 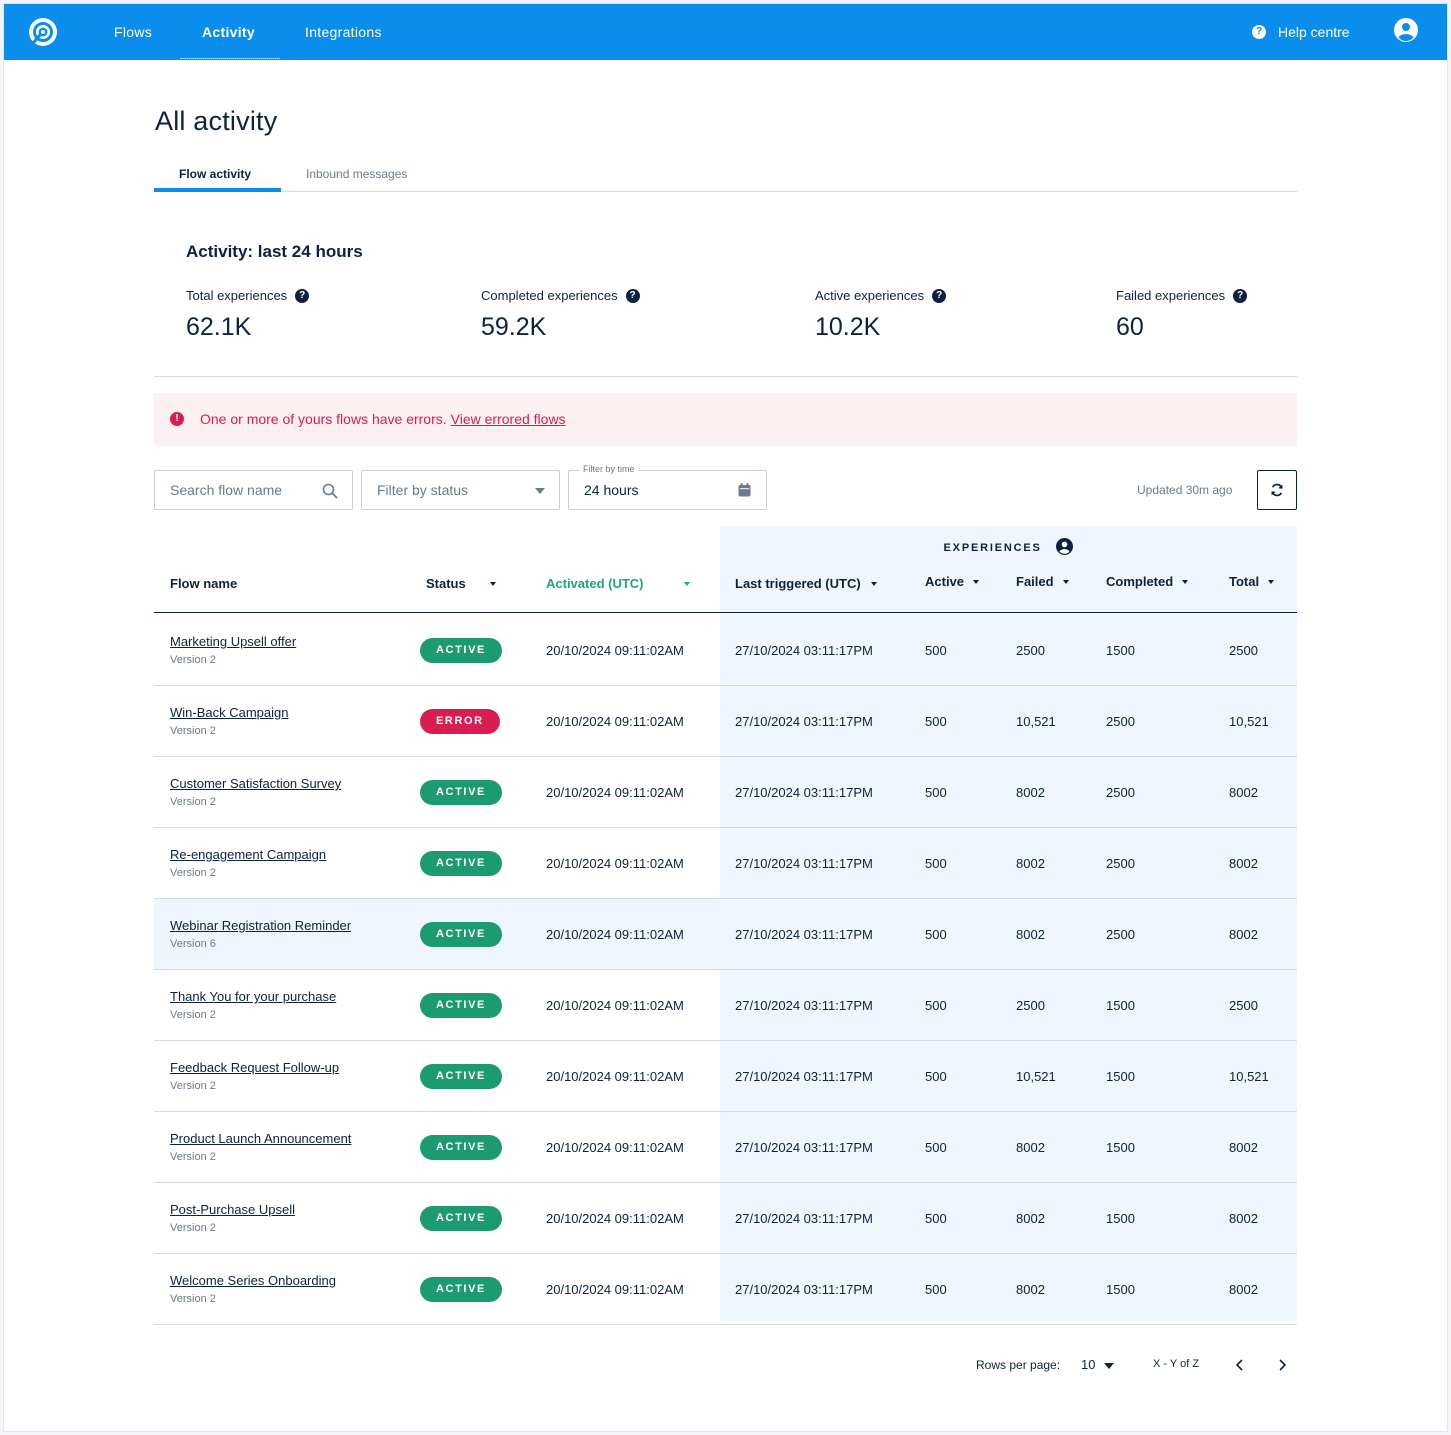 What do you see at coordinates (1406, 30) in the screenshot?
I see `user-avatar-icon` at bounding box center [1406, 30].